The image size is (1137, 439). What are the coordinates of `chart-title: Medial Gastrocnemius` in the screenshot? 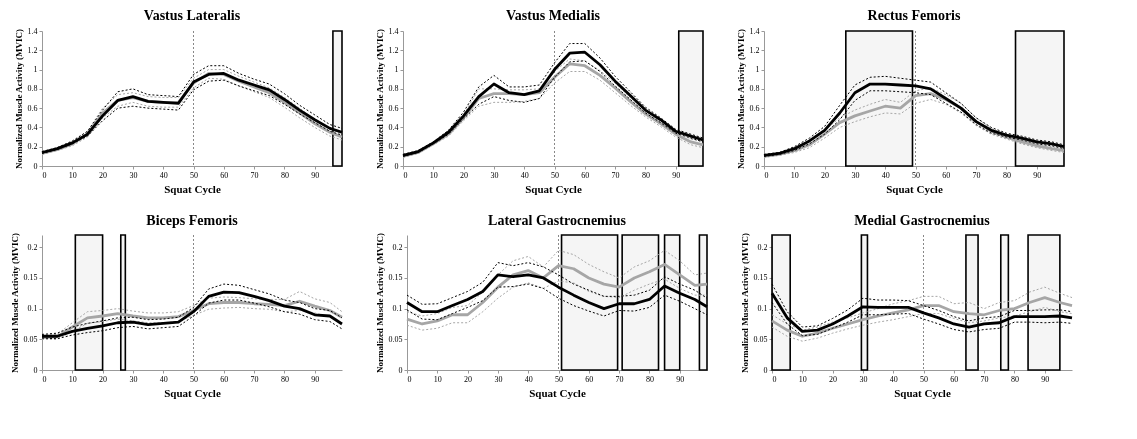 It's located at (922, 221).